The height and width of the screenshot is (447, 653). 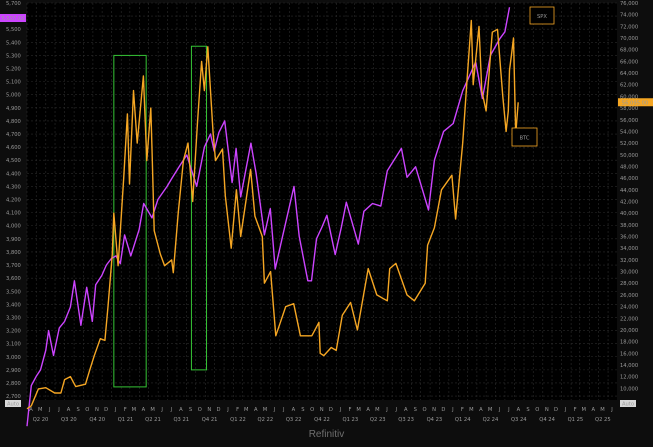 I want to click on x-quarter-tick: Q1 25, so click(x=576, y=420).